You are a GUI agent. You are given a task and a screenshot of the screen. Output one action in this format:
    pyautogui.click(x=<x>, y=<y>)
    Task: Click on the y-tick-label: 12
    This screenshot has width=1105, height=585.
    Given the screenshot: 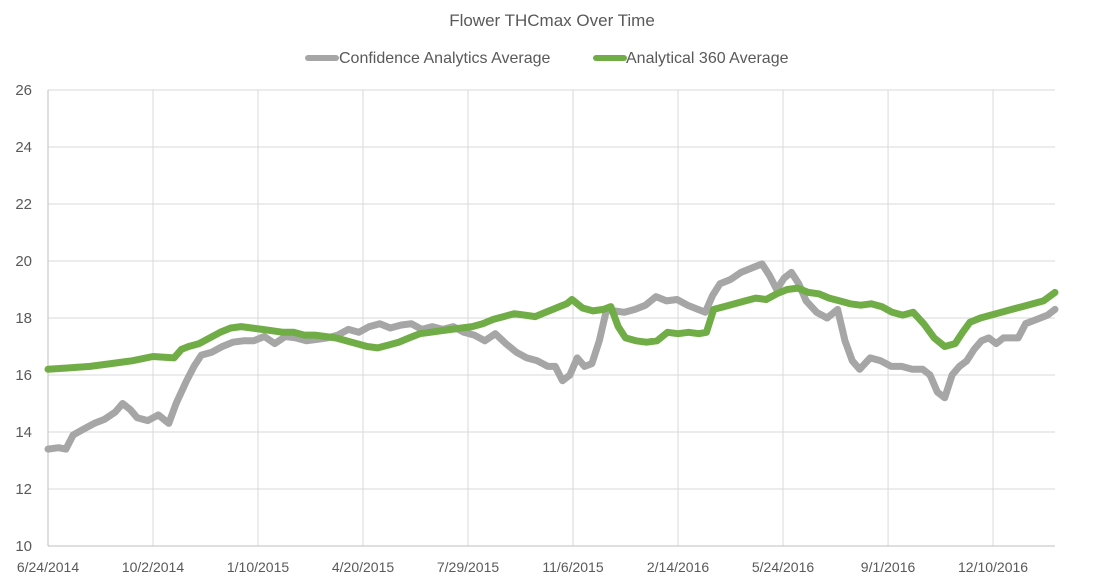 What is the action you would take?
    pyautogui.click(x=23, y=489)
    